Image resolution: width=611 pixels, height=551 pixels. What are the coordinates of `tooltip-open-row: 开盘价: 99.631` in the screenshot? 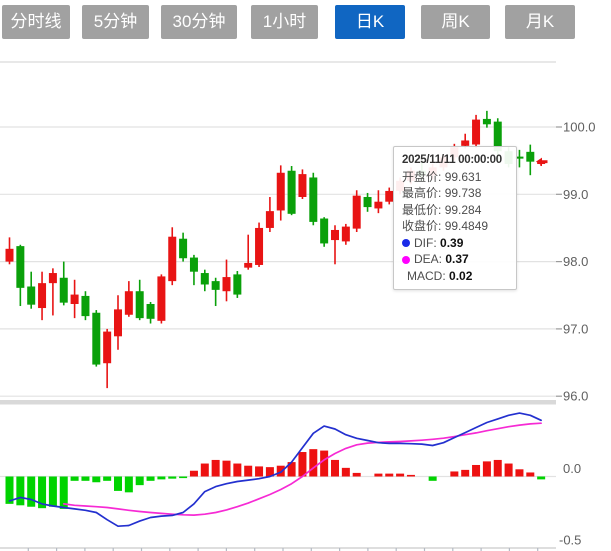 It's located at (442, 176).